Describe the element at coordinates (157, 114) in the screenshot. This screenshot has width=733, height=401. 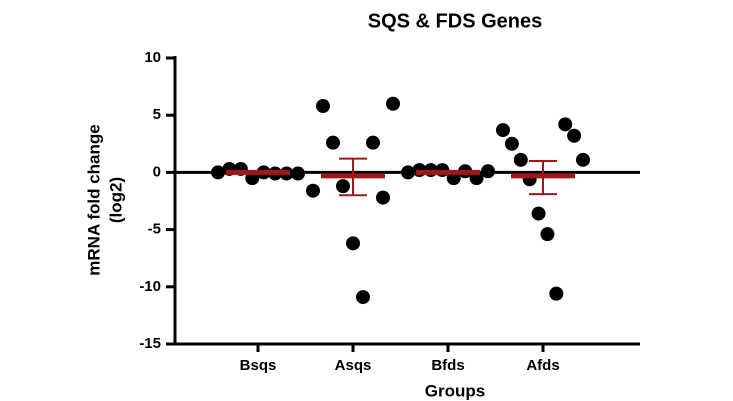
I see `y-tick-label: 5` at that location.